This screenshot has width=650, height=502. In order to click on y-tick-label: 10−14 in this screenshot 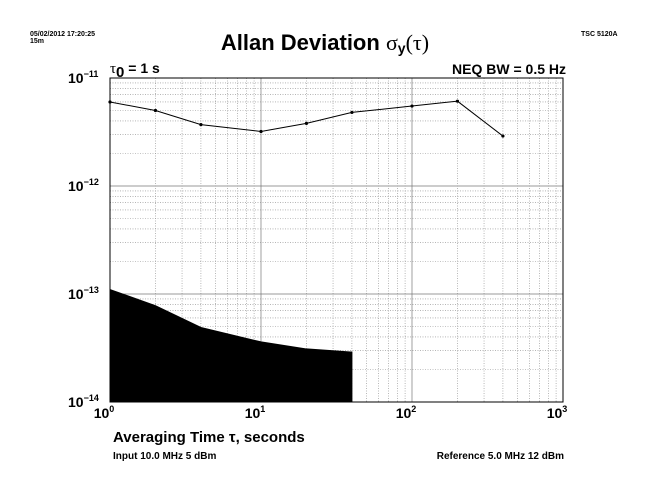, I will do `click(83, 401)`.